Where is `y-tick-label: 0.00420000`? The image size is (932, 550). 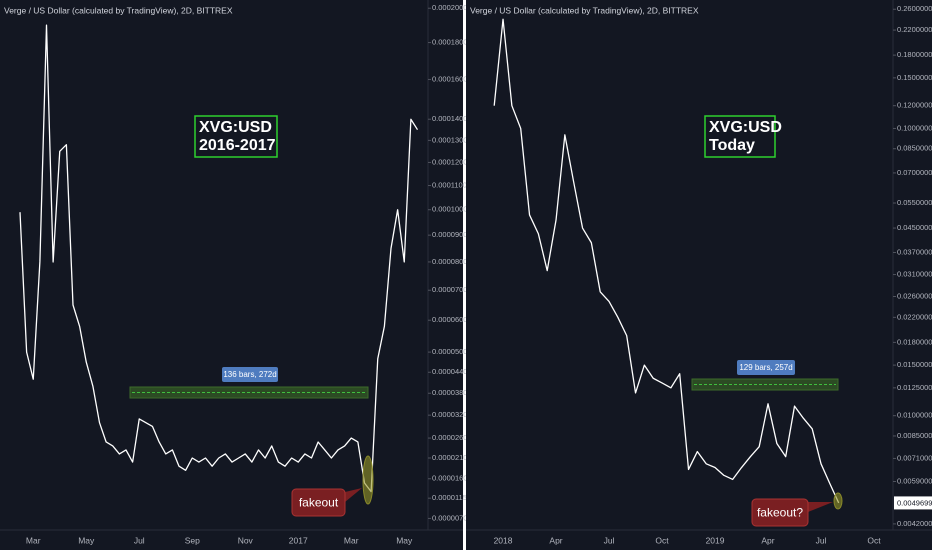
y-tick-label: 0.00420000 is located at coordinates (914, 523).